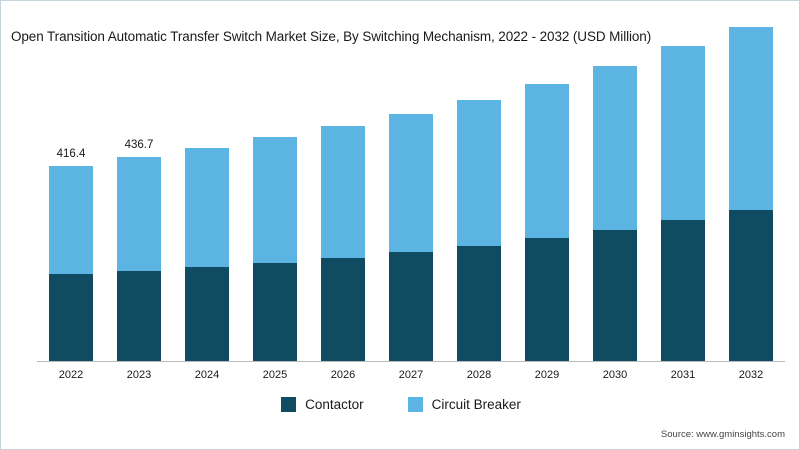 The height and width of the screenshot is (450, 800). Describe the element at coordinates (71, 375) in the screenshot. I see `x-axis-tick: 2022` at that location.